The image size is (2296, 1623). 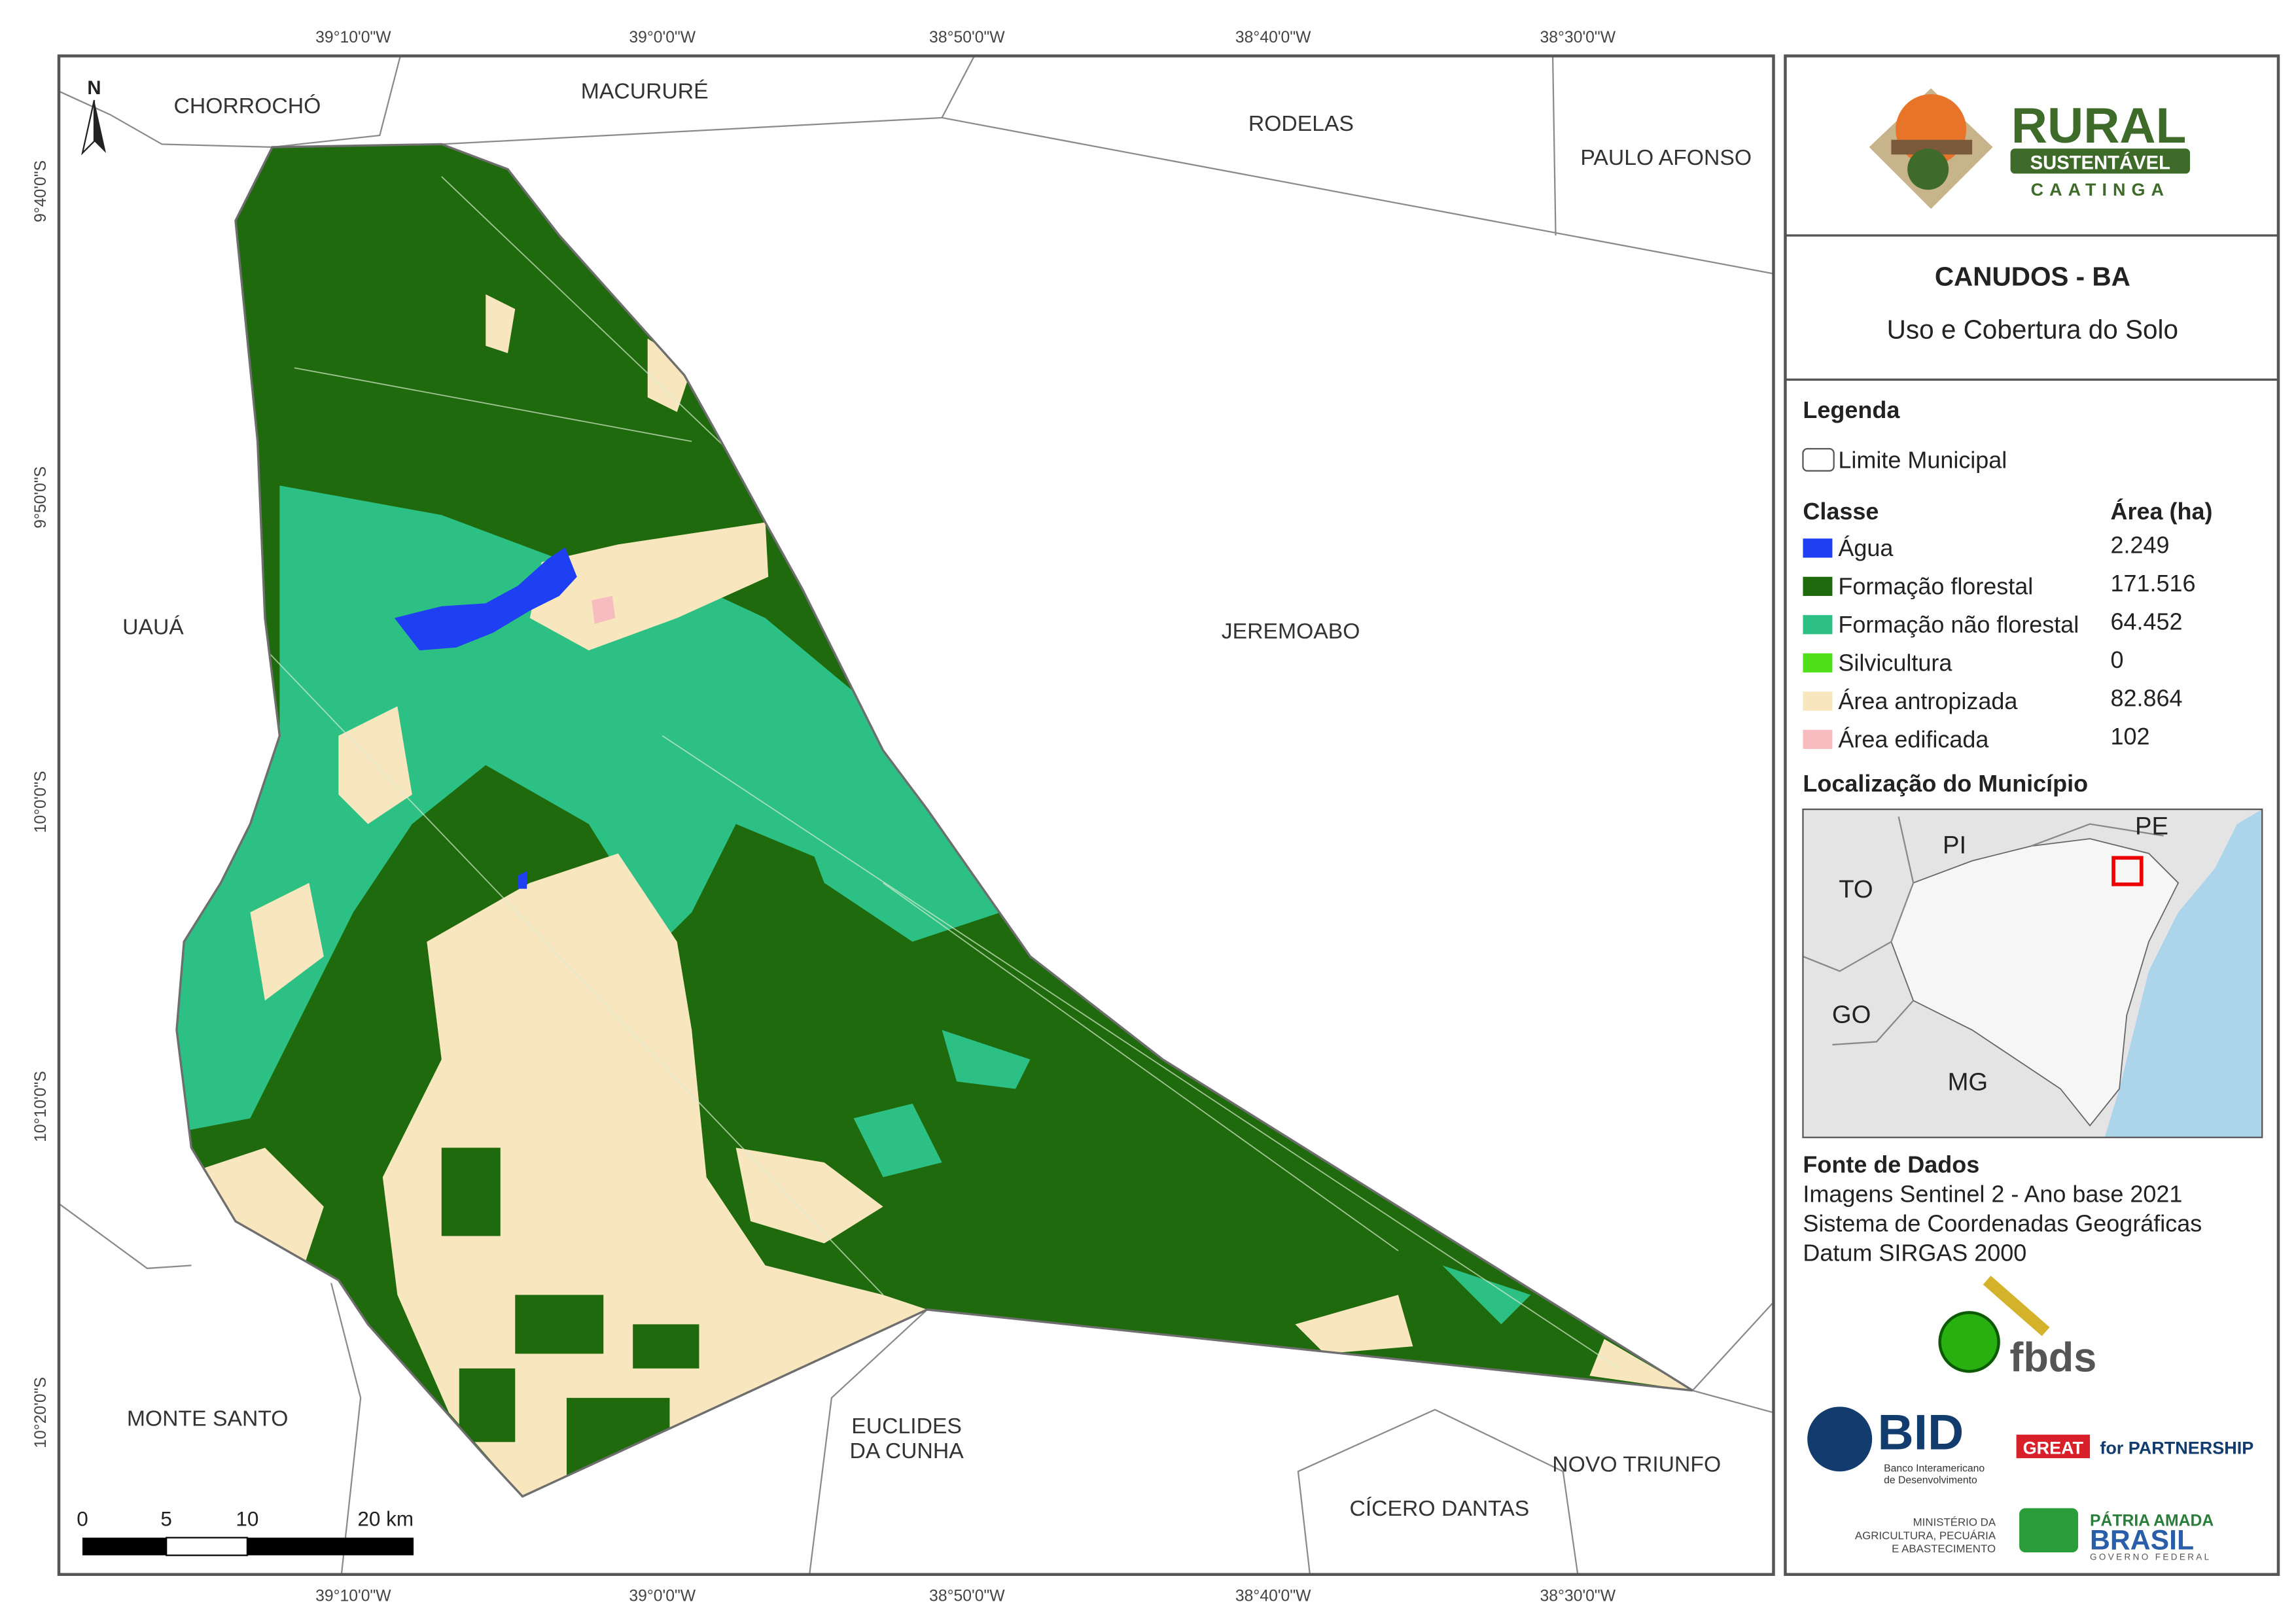 I want to click on municipality-label: CHORROCHÓ, so click(x=247, y=106).